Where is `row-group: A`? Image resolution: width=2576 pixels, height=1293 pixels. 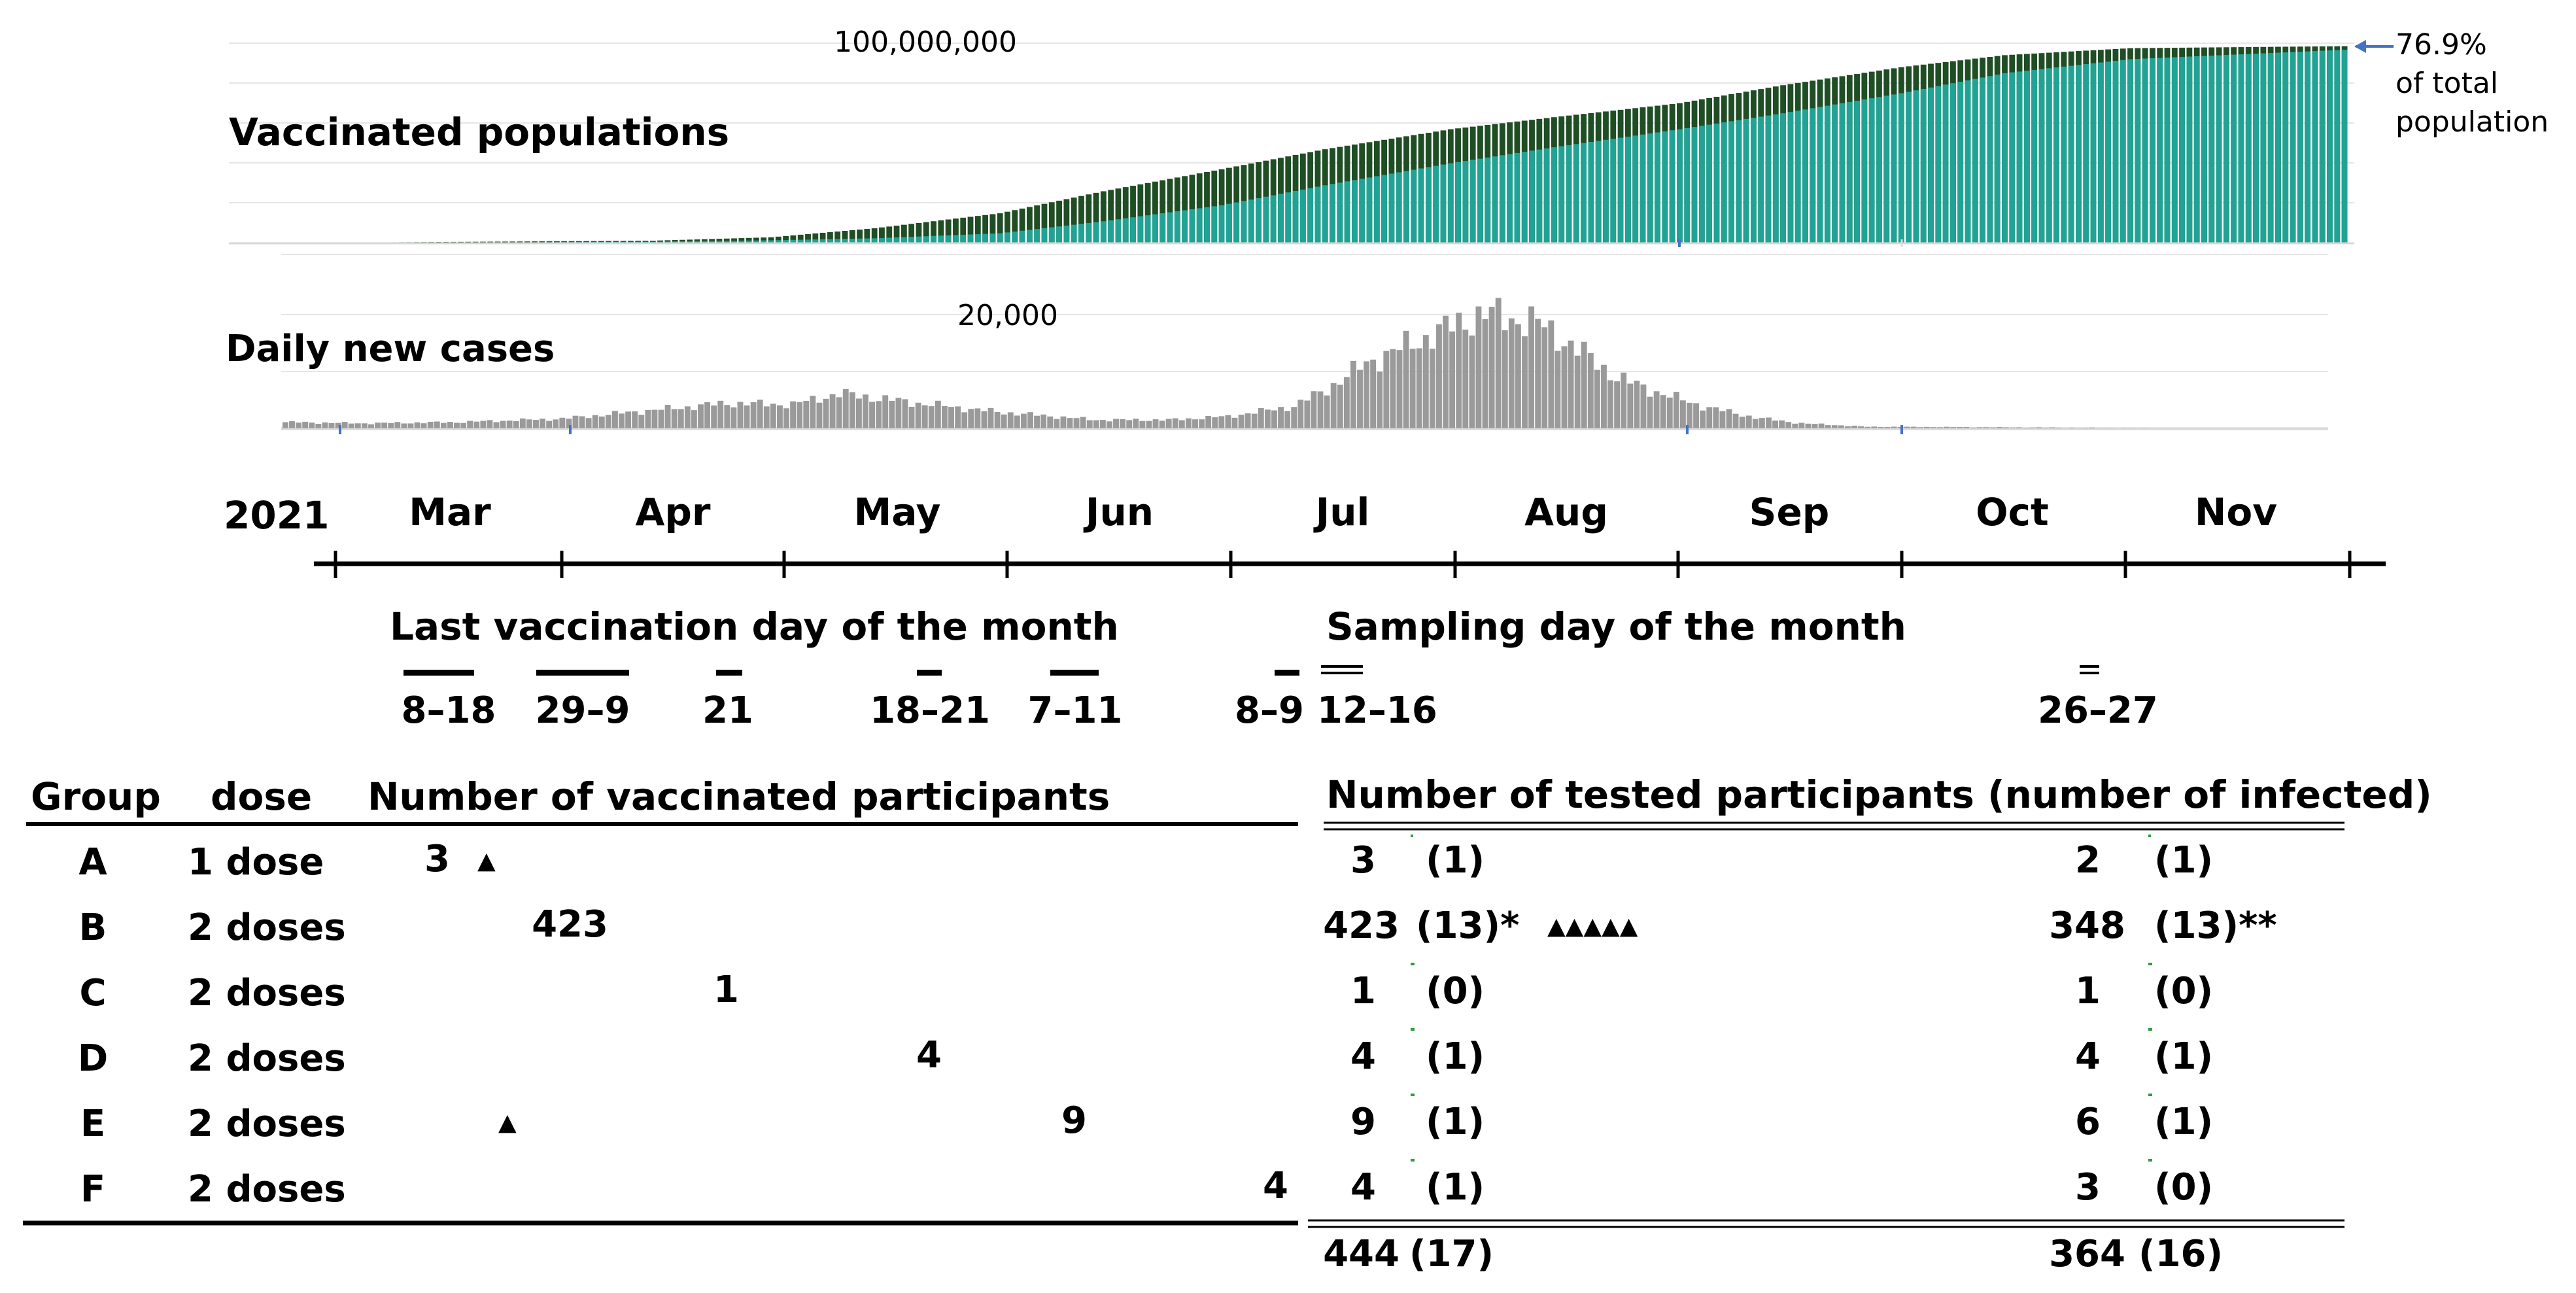 row-group: A is located at coordinates (92, 862).